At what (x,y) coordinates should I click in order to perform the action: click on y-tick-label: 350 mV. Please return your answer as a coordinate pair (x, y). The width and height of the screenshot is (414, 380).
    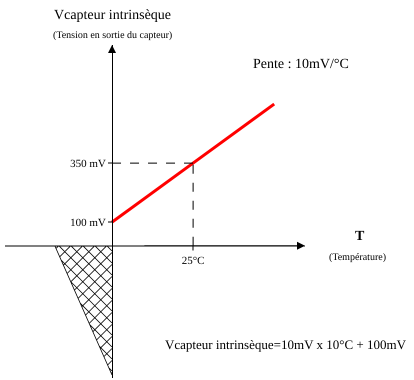
    Looking at the image, I should click on (88, 164).